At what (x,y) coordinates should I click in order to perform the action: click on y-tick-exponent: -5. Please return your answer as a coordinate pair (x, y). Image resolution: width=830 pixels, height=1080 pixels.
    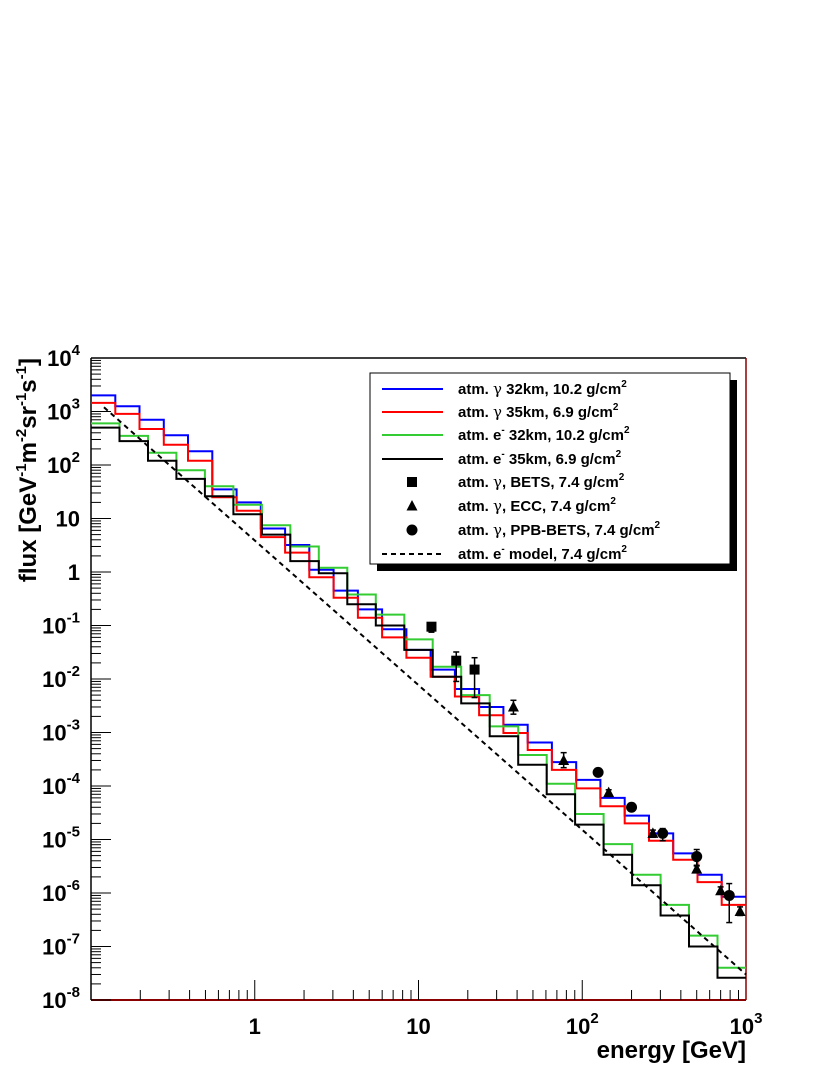
    Looking at the image, I should click on (73, 832).